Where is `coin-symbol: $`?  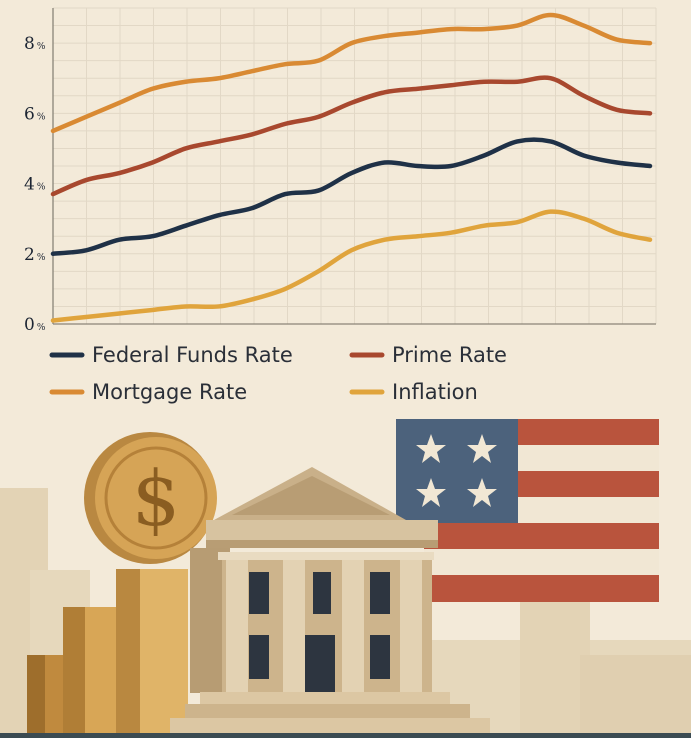 coin-symbol: $ is located at coordinates (156, 498).